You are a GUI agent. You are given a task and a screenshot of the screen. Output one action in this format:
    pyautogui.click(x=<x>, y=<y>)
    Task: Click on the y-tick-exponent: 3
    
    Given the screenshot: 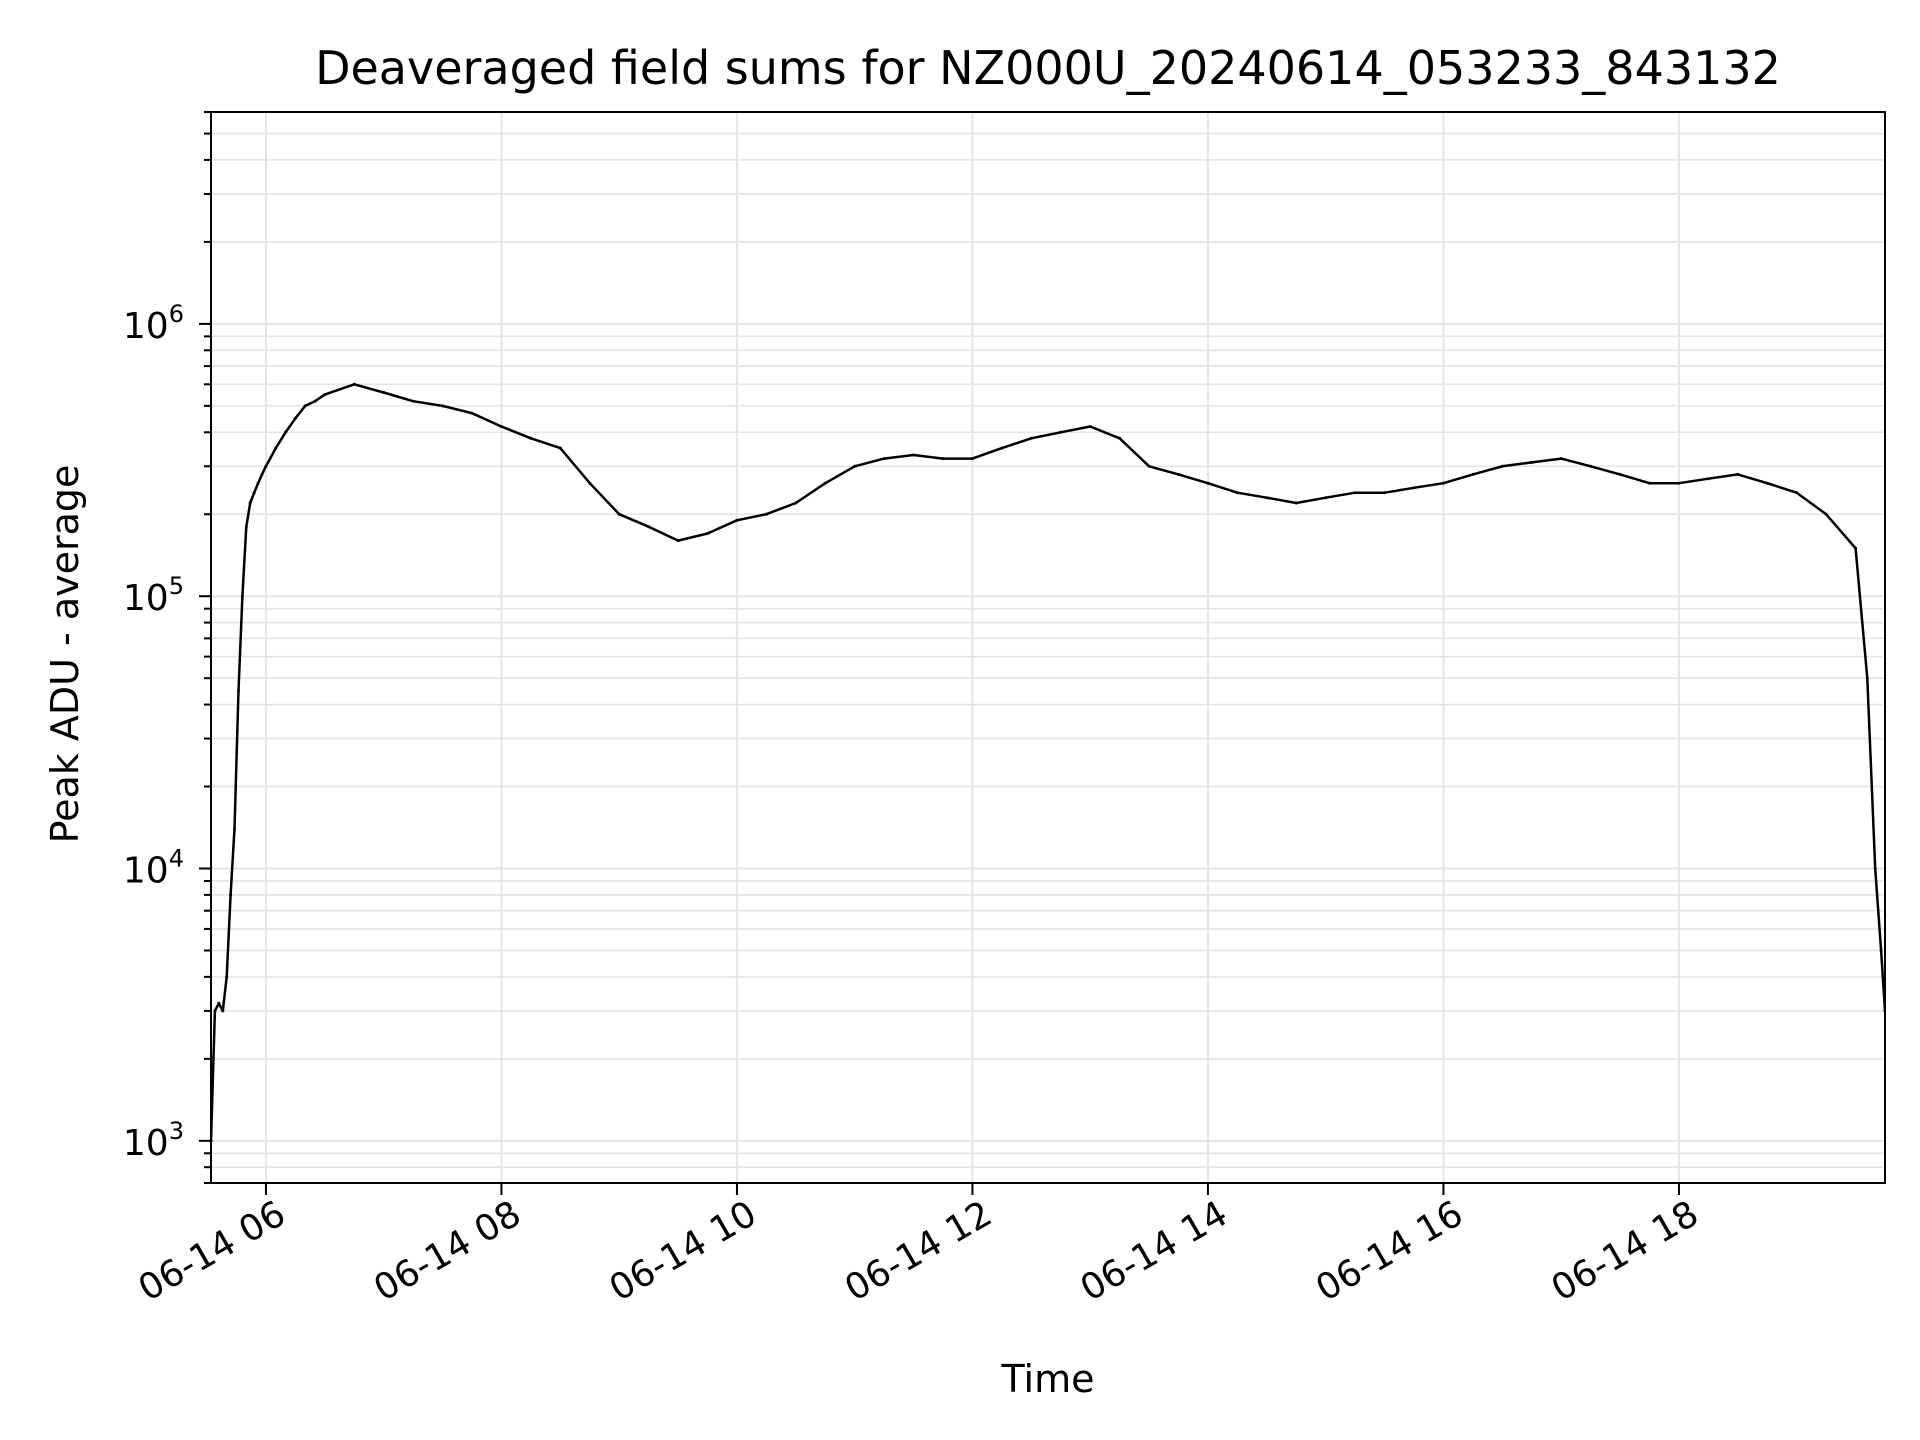 What is the action you would take?
    pyautogui.click(x=176, y=1131)
    